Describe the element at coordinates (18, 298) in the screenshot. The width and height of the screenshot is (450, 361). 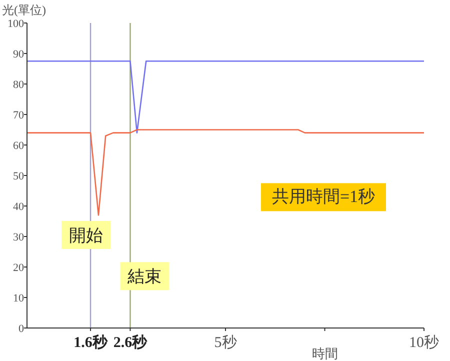
I see `y-tick-label: 10` at that location.